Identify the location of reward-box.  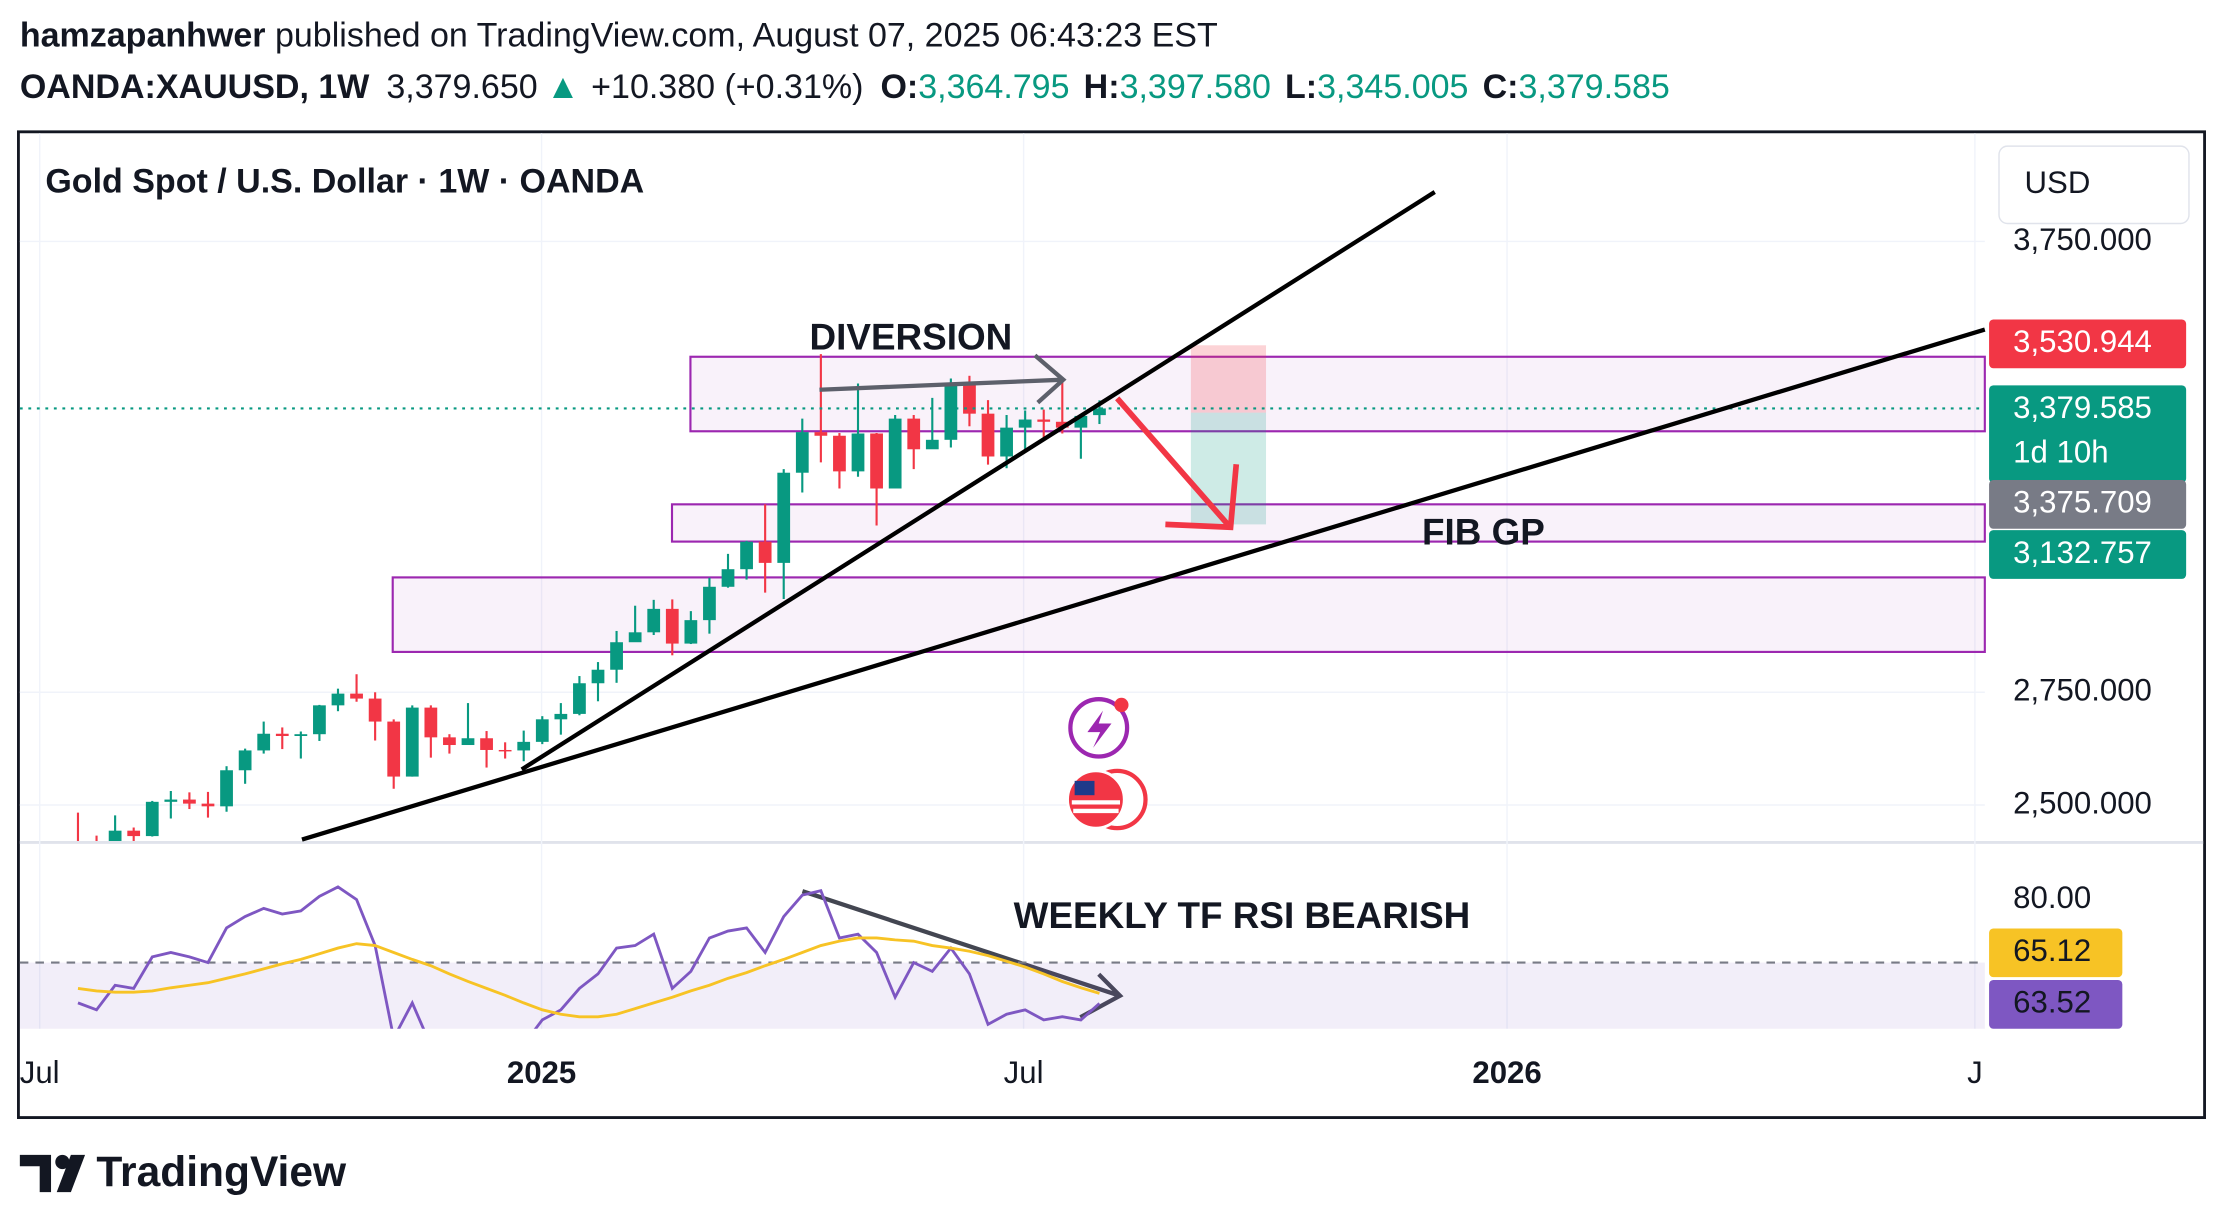
(1228, 468).